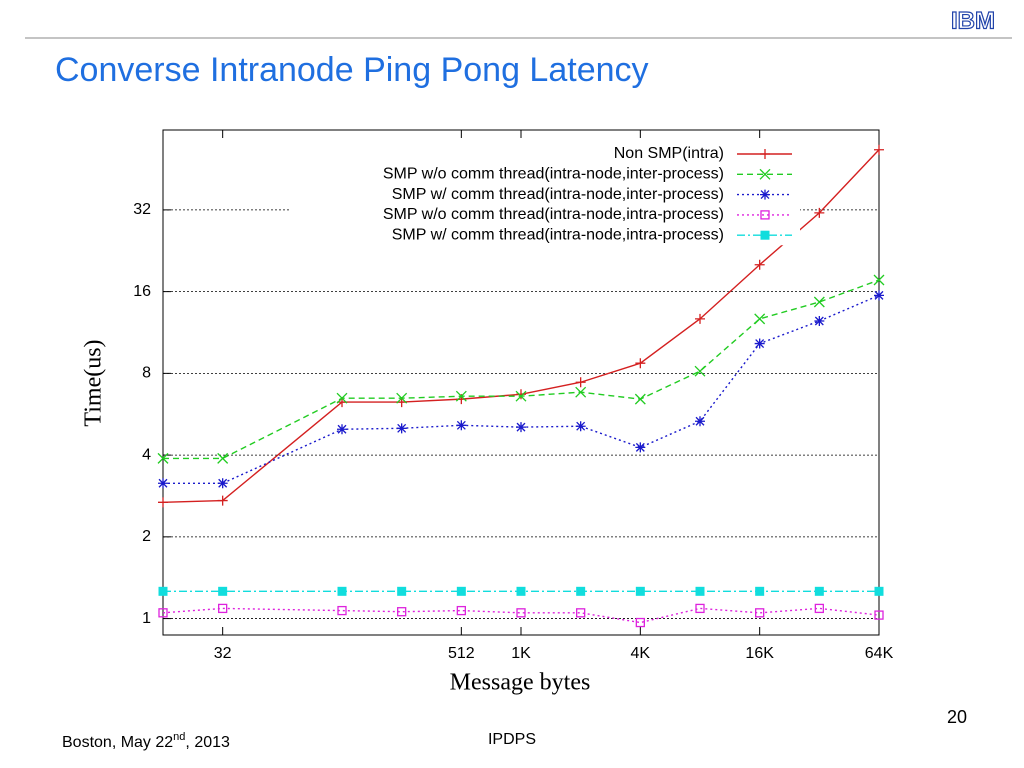 This screenshot has height=768, width=1024. I want to click on x-axis-label: Message bytes, so click(520, 683).